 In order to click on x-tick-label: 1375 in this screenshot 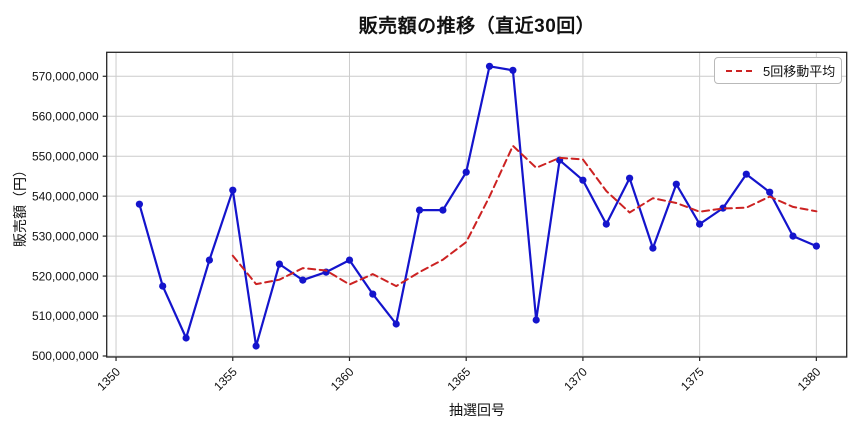, I will do `click(692, 378)`.